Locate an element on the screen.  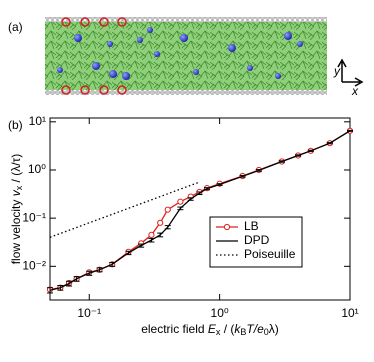
wall-bottom is located at coordinates (186, 92).